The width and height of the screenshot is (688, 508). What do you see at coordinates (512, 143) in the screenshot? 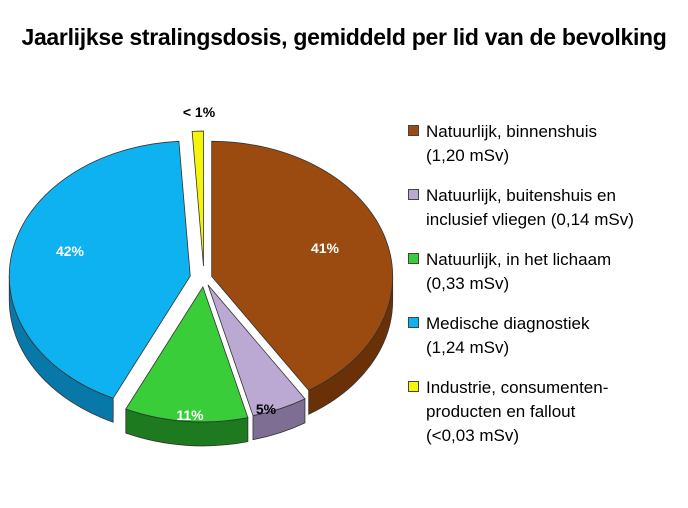
I see `legend-label: Natuurlijk, binnenshuis (1,20 mSv)` at bounding box center [512, 143].